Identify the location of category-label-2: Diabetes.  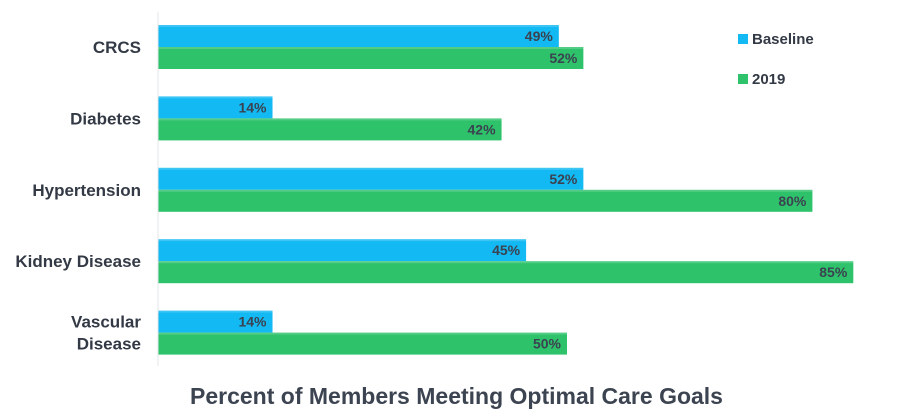
(105, 118).